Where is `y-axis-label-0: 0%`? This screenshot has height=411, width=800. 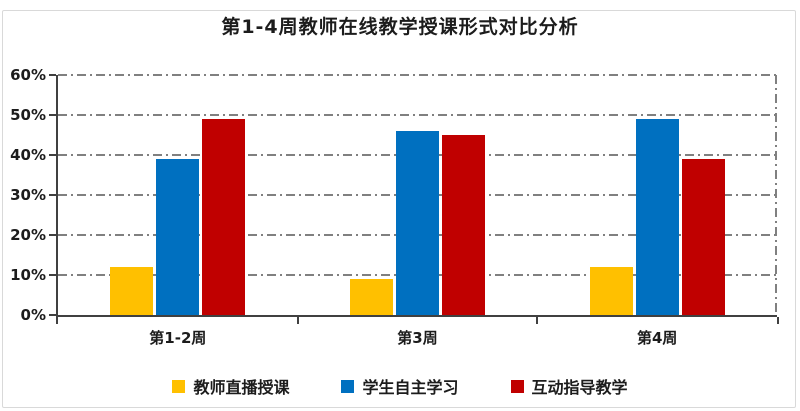 y-axis-label-0: 0% is located at coordinates (33, 315).